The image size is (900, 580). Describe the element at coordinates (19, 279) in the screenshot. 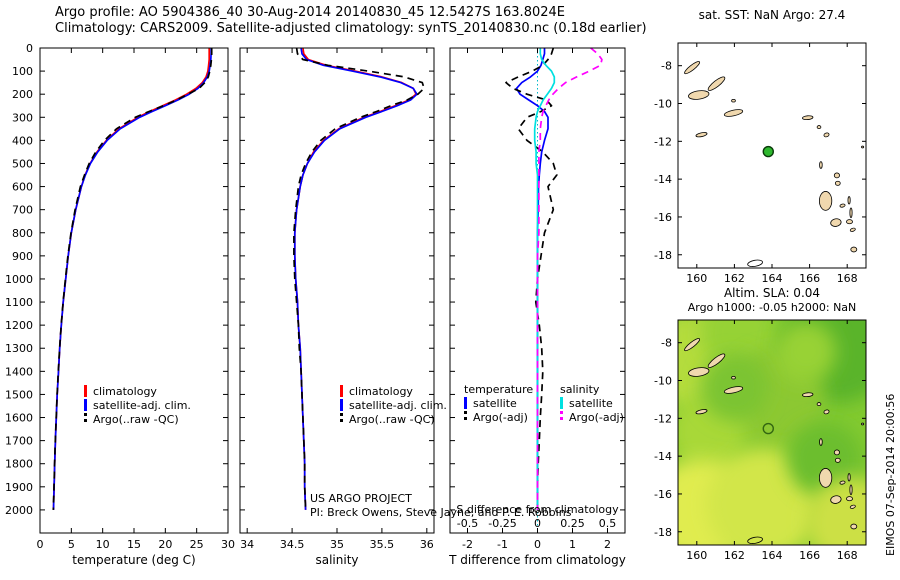

I see `svg-text: 1000` at that location.